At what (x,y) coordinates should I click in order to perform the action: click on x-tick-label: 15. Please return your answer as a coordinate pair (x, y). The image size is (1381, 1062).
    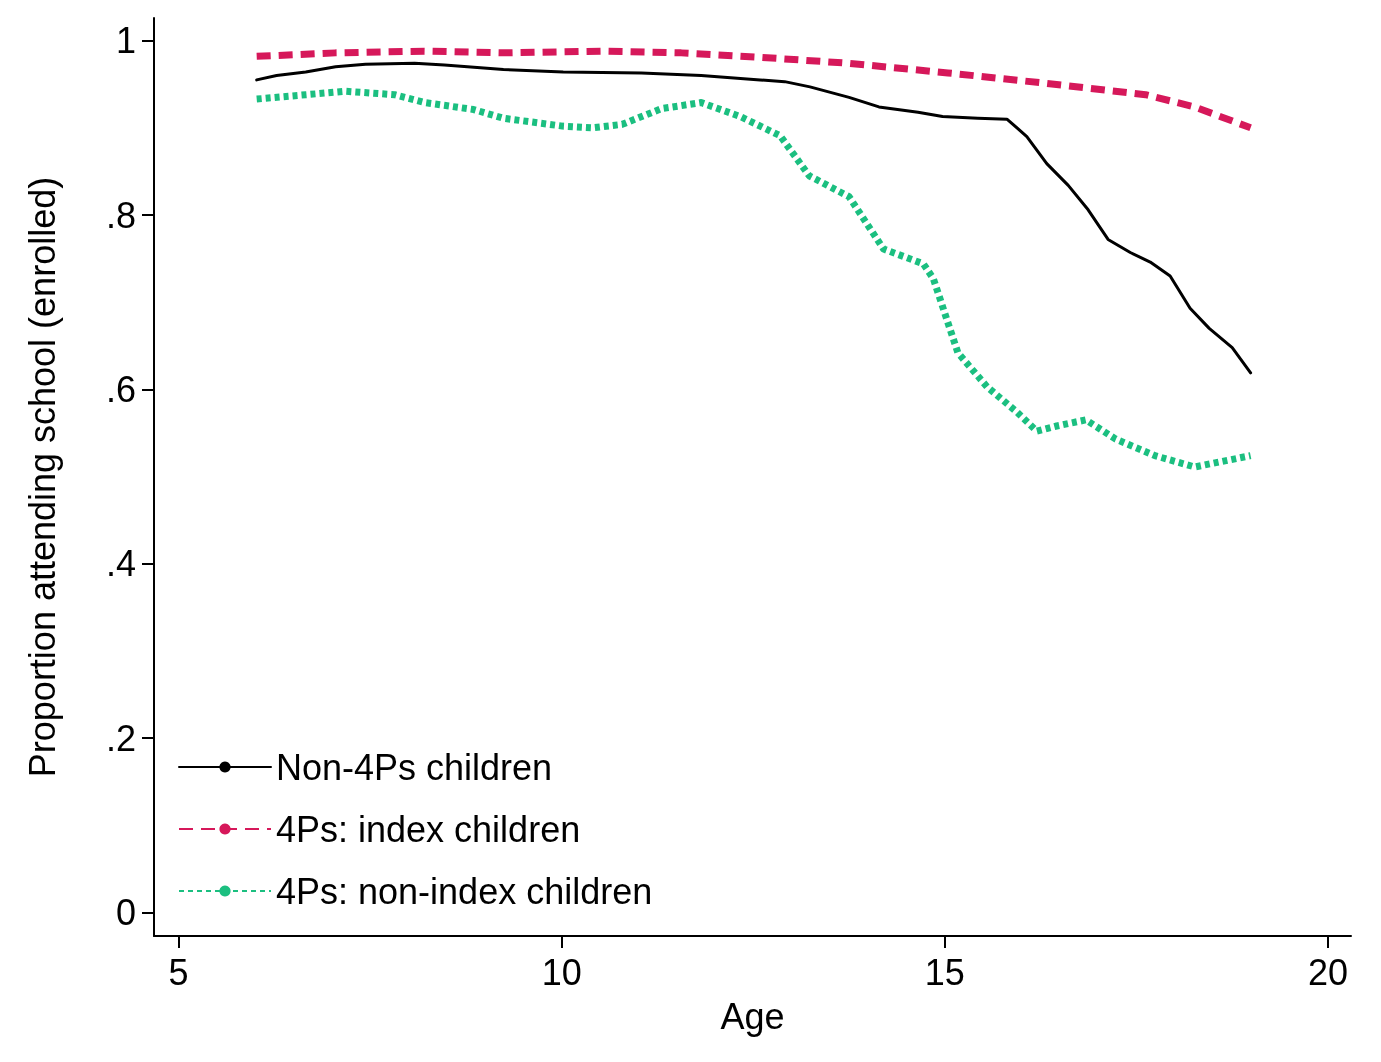
    Looking at the image, I should click on (944, 972).